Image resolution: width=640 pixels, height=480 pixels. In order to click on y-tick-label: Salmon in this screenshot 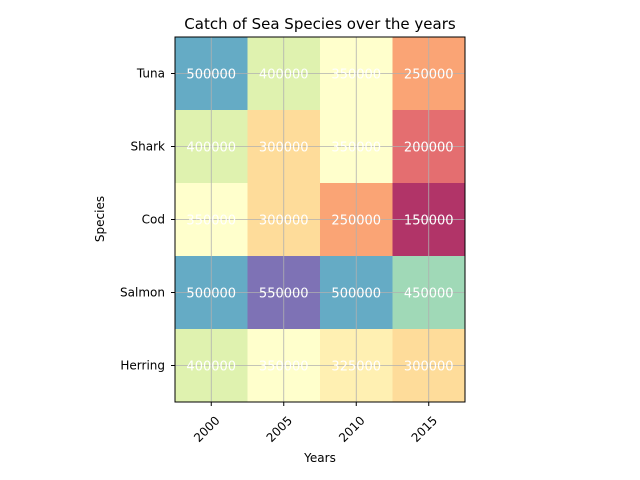, I will do `click(142, 293)`.